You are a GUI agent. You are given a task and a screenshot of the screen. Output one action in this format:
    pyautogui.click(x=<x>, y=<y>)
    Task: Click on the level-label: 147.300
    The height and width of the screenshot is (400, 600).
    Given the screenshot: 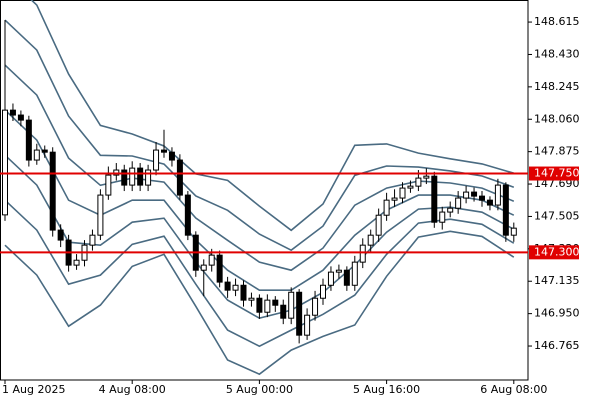 What is the action you would take?
    pyautogui.click(x=557, y=251)
    